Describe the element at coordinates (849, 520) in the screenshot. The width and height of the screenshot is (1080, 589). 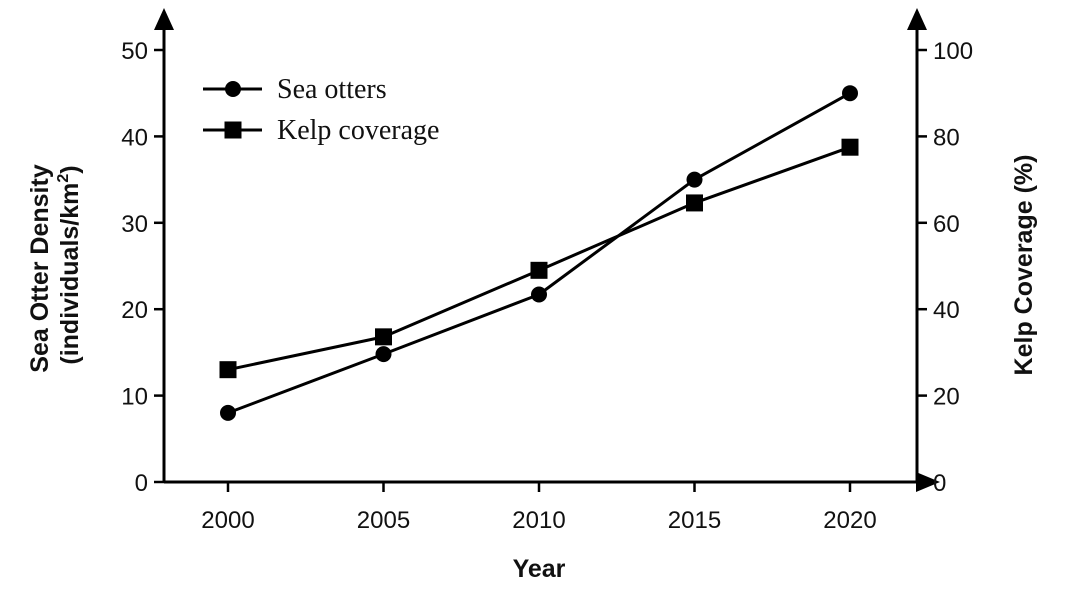
I see `x-tick-label: 2020` at that location.